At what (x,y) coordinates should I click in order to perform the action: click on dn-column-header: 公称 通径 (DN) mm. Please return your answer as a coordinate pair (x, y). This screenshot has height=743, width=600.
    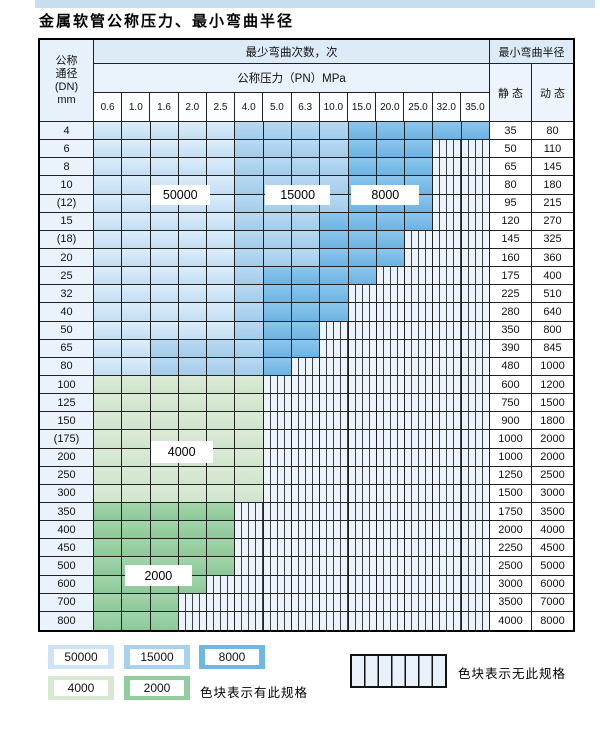
    Looking at the image, I should click on (67, 80).